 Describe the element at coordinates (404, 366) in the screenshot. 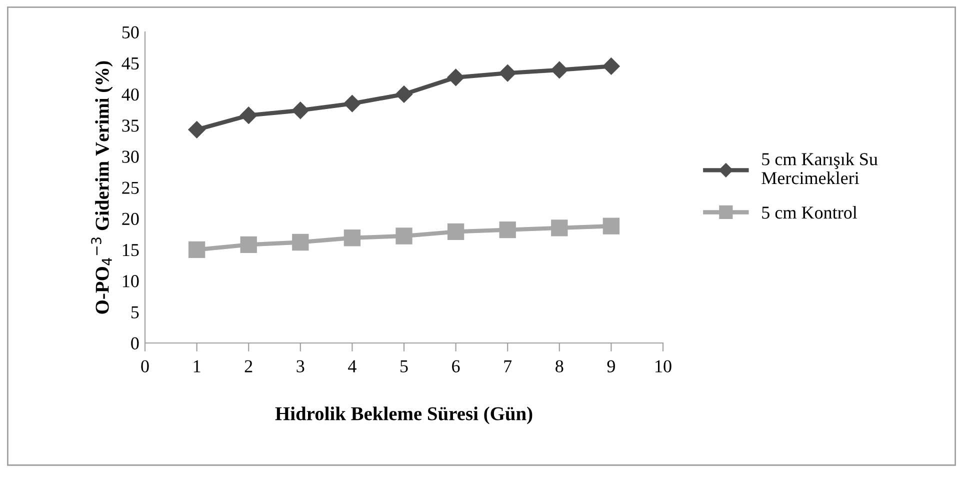

I see `x-tick-label: 5` at that location.